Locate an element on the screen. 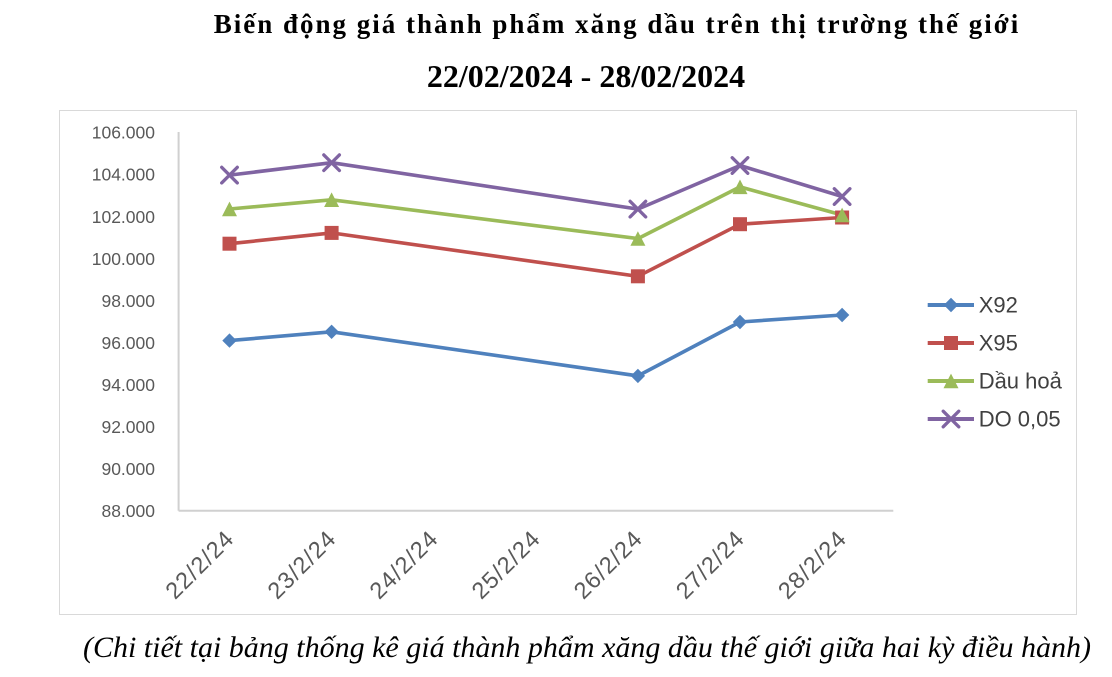  svg-text: X92 is located at coordinates (998, 305).